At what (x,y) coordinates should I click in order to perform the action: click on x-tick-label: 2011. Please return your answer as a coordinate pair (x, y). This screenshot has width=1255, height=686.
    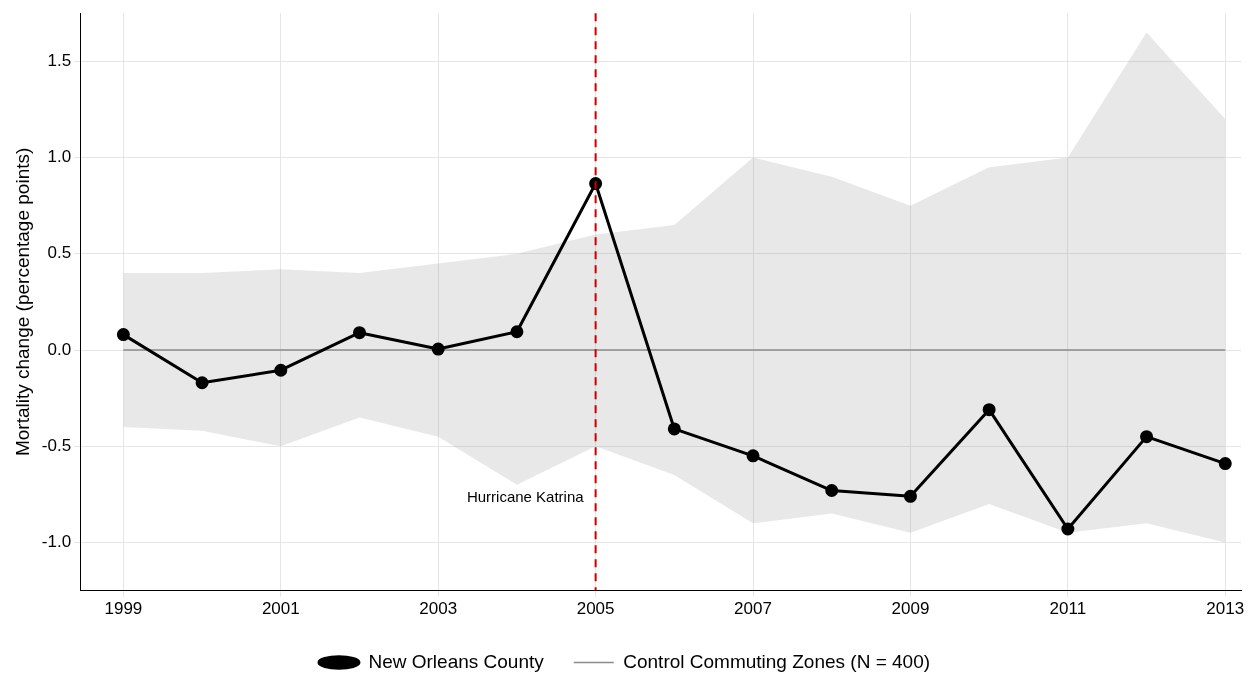
    Looking at the image, I should click on (1068, 609).